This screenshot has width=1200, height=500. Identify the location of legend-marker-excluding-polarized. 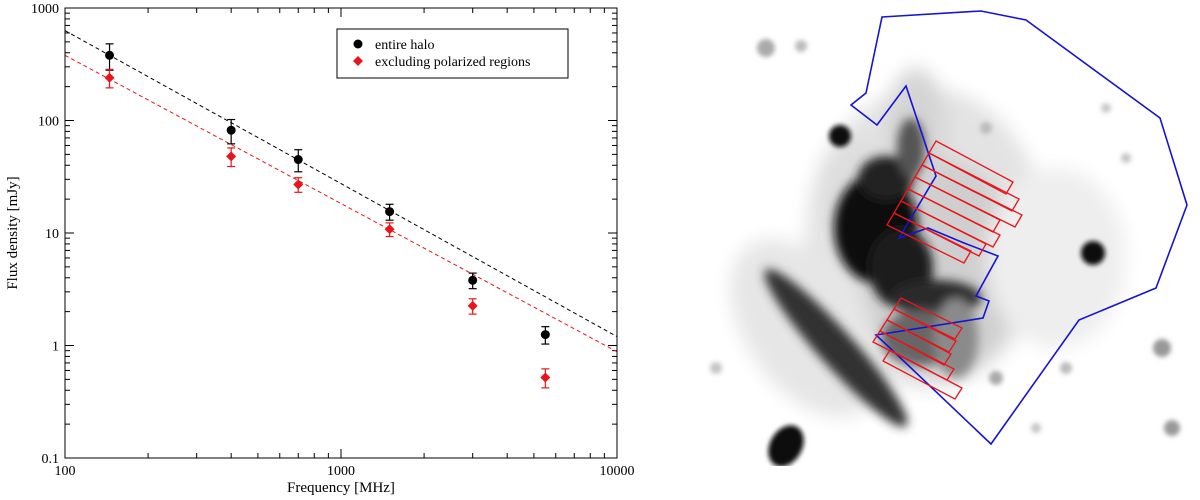
(358, 61).